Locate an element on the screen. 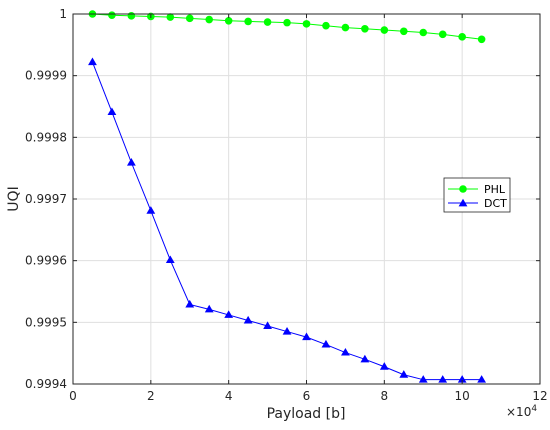 This screenshot has height=430, width=550. legend: PHL DCT is located at coordinates (477, 195).